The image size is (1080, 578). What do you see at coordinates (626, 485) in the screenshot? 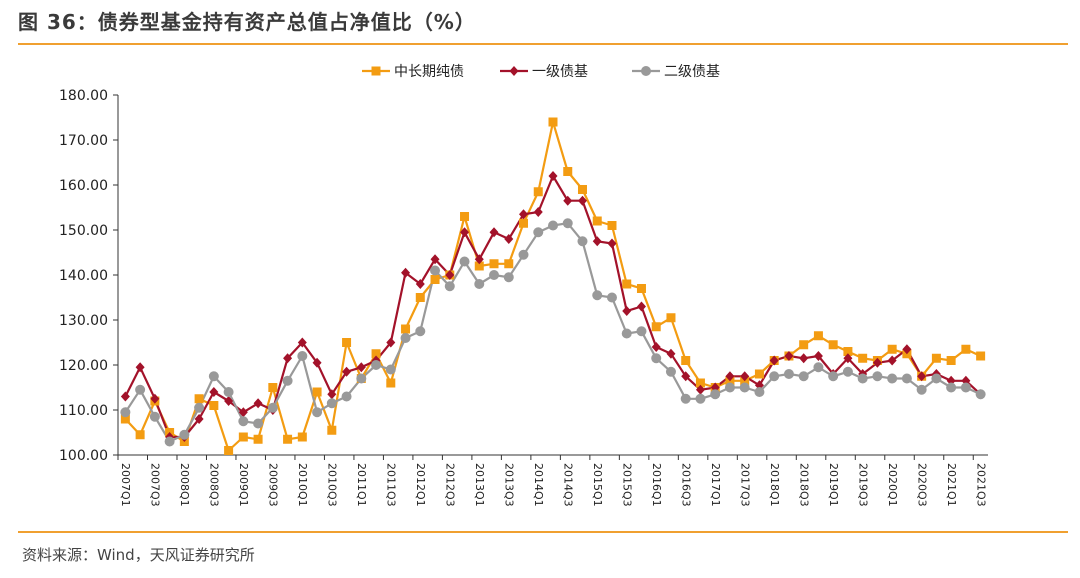
I see `x-tick-label: 2015Q3` at bounding box center [626, 485].